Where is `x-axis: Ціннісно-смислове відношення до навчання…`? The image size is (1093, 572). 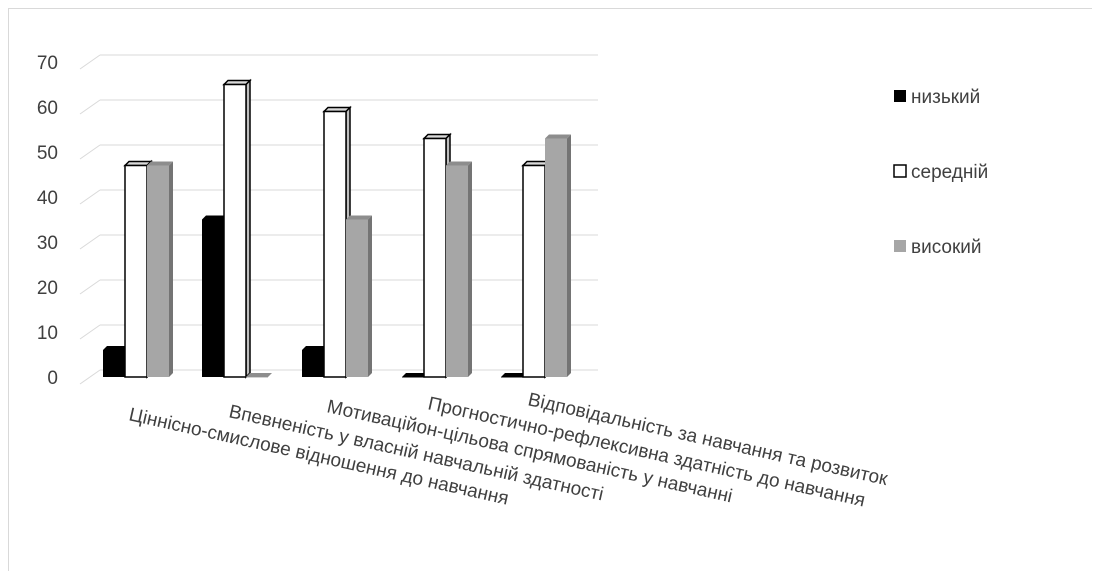 x-axis: Ціннісно-смислове відношення до навчання… is located at coordinates (508, 450).